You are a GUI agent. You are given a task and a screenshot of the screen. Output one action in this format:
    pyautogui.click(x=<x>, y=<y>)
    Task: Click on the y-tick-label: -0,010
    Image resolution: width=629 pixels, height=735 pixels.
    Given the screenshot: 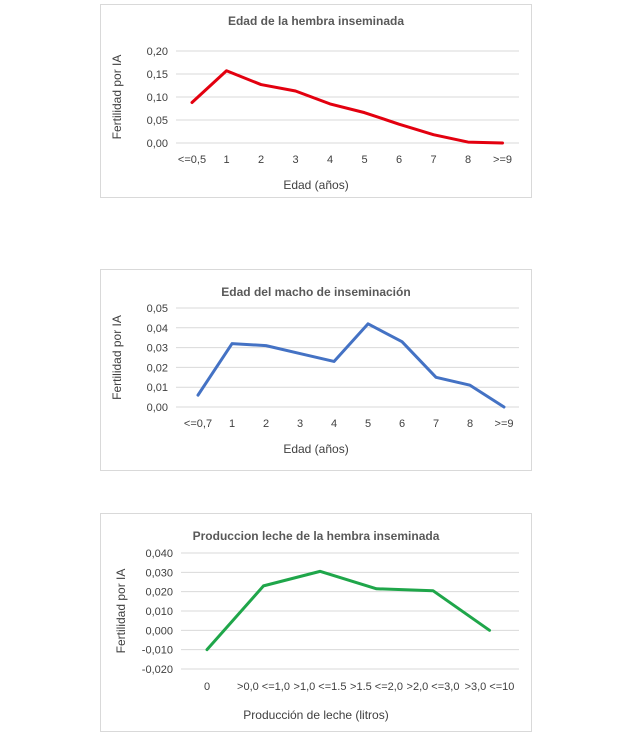 What is the action you would take?
    pyautogui.click(x=157, y=651)
    